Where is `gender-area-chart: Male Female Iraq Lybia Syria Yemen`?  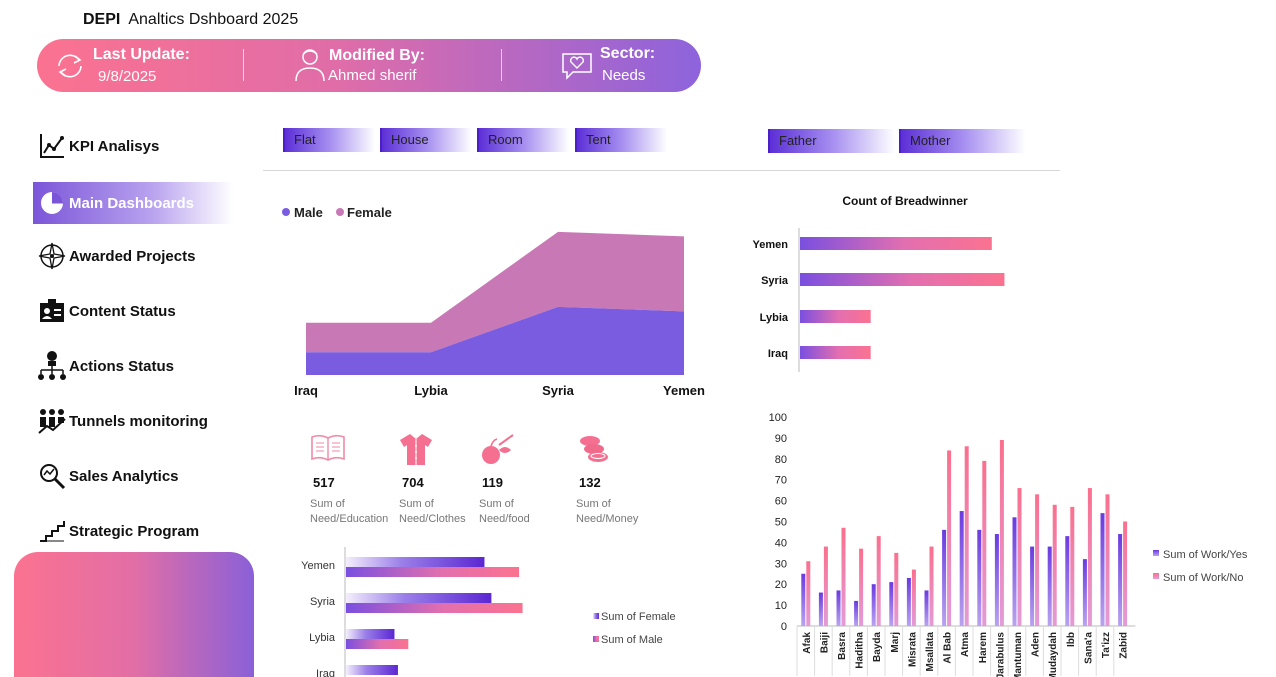
gender-area-chart: Male Female Iraq Lybia Syria Yemen is located at coordinates (493, 301).